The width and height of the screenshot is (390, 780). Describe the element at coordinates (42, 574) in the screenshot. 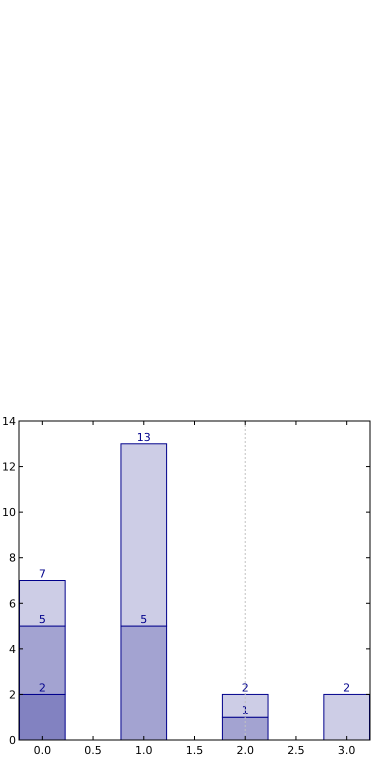

I see `annotation: 7` at that location.